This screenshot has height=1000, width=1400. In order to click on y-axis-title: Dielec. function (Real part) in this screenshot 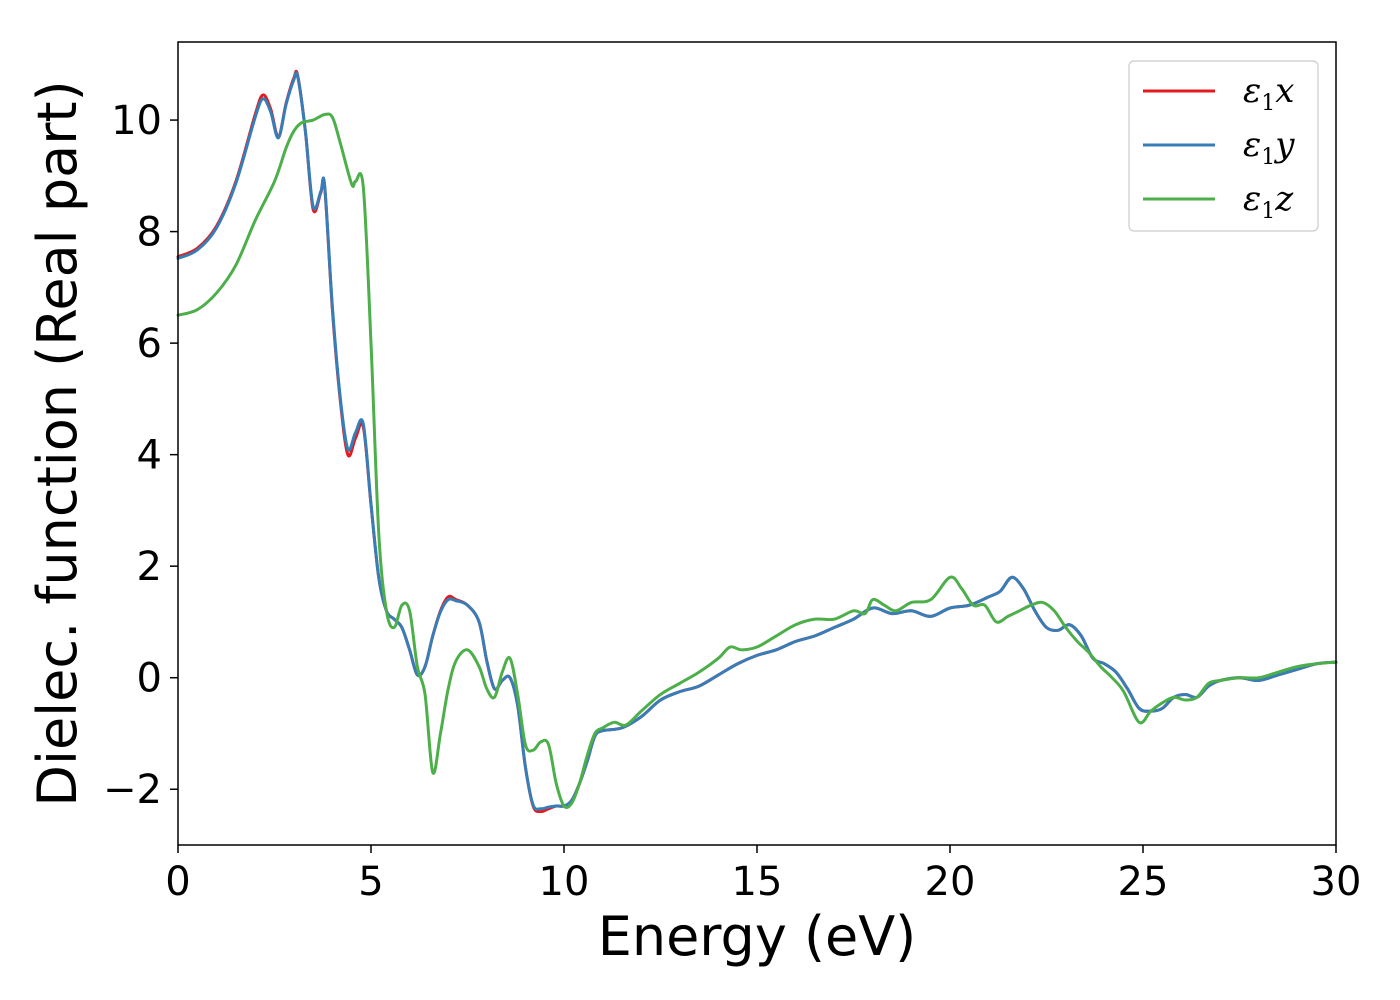, I will do `click(57, 443)`.